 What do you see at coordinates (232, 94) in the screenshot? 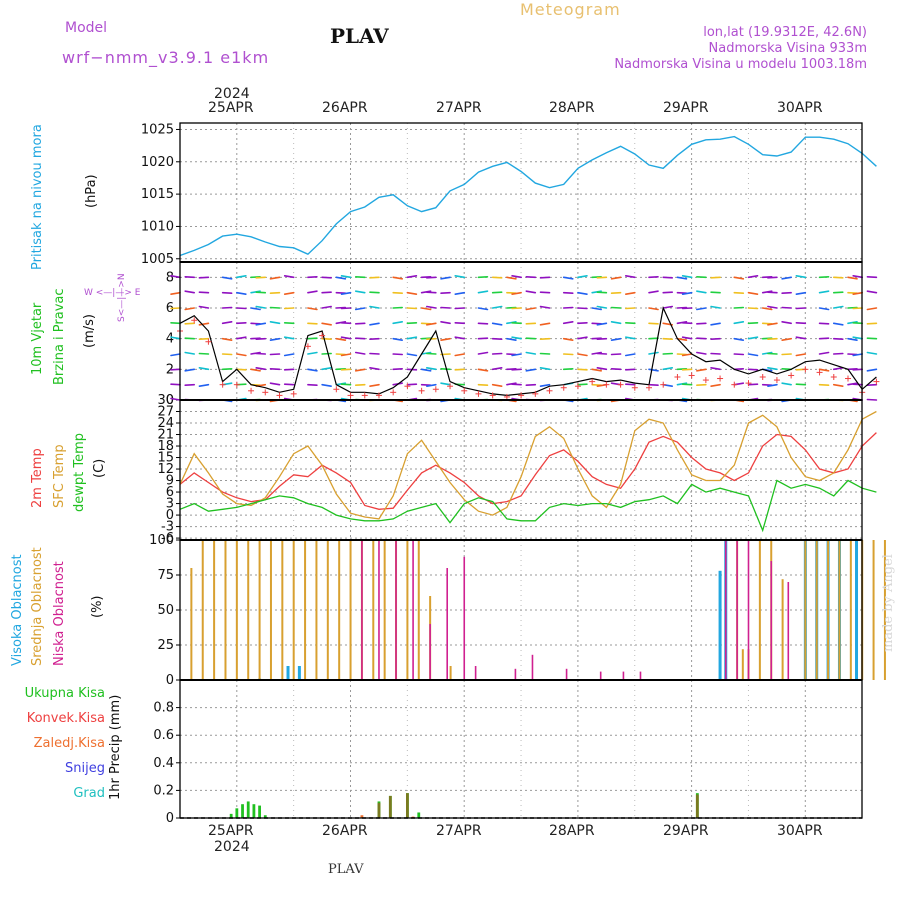
I see `year-label-top: 2024` at bounding box center [232, 94].